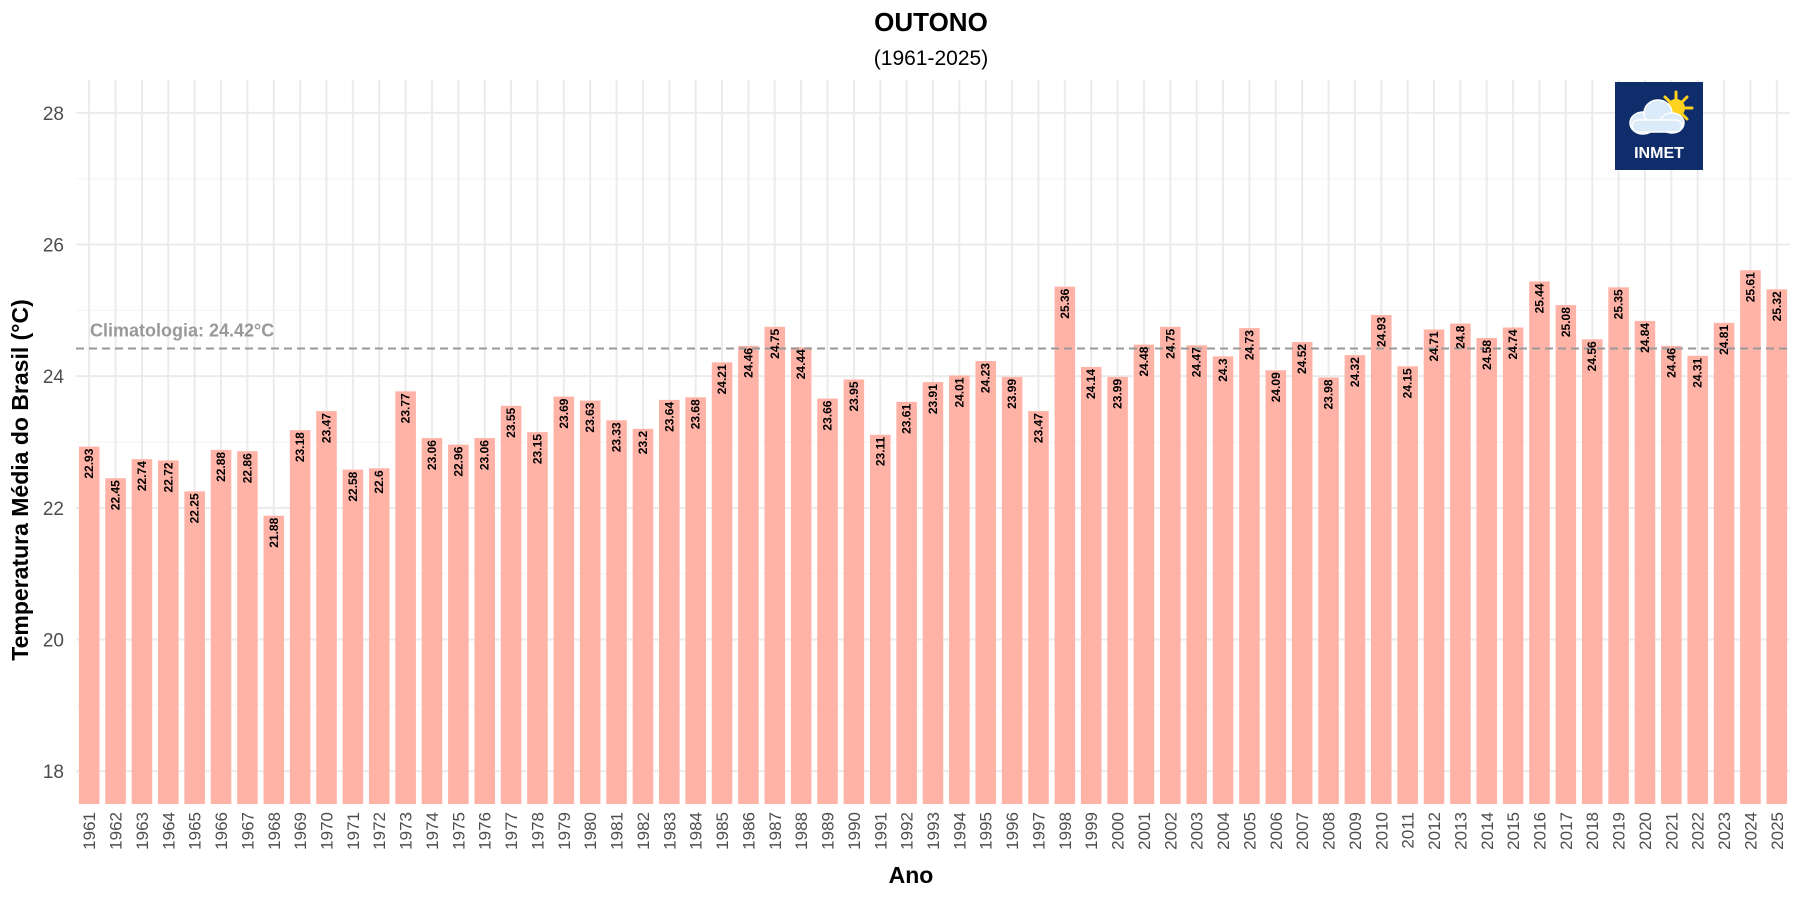 This screenshot has width=1800, height=900. I want to click on data-label-2021: 24.46, so click(1671, 363).